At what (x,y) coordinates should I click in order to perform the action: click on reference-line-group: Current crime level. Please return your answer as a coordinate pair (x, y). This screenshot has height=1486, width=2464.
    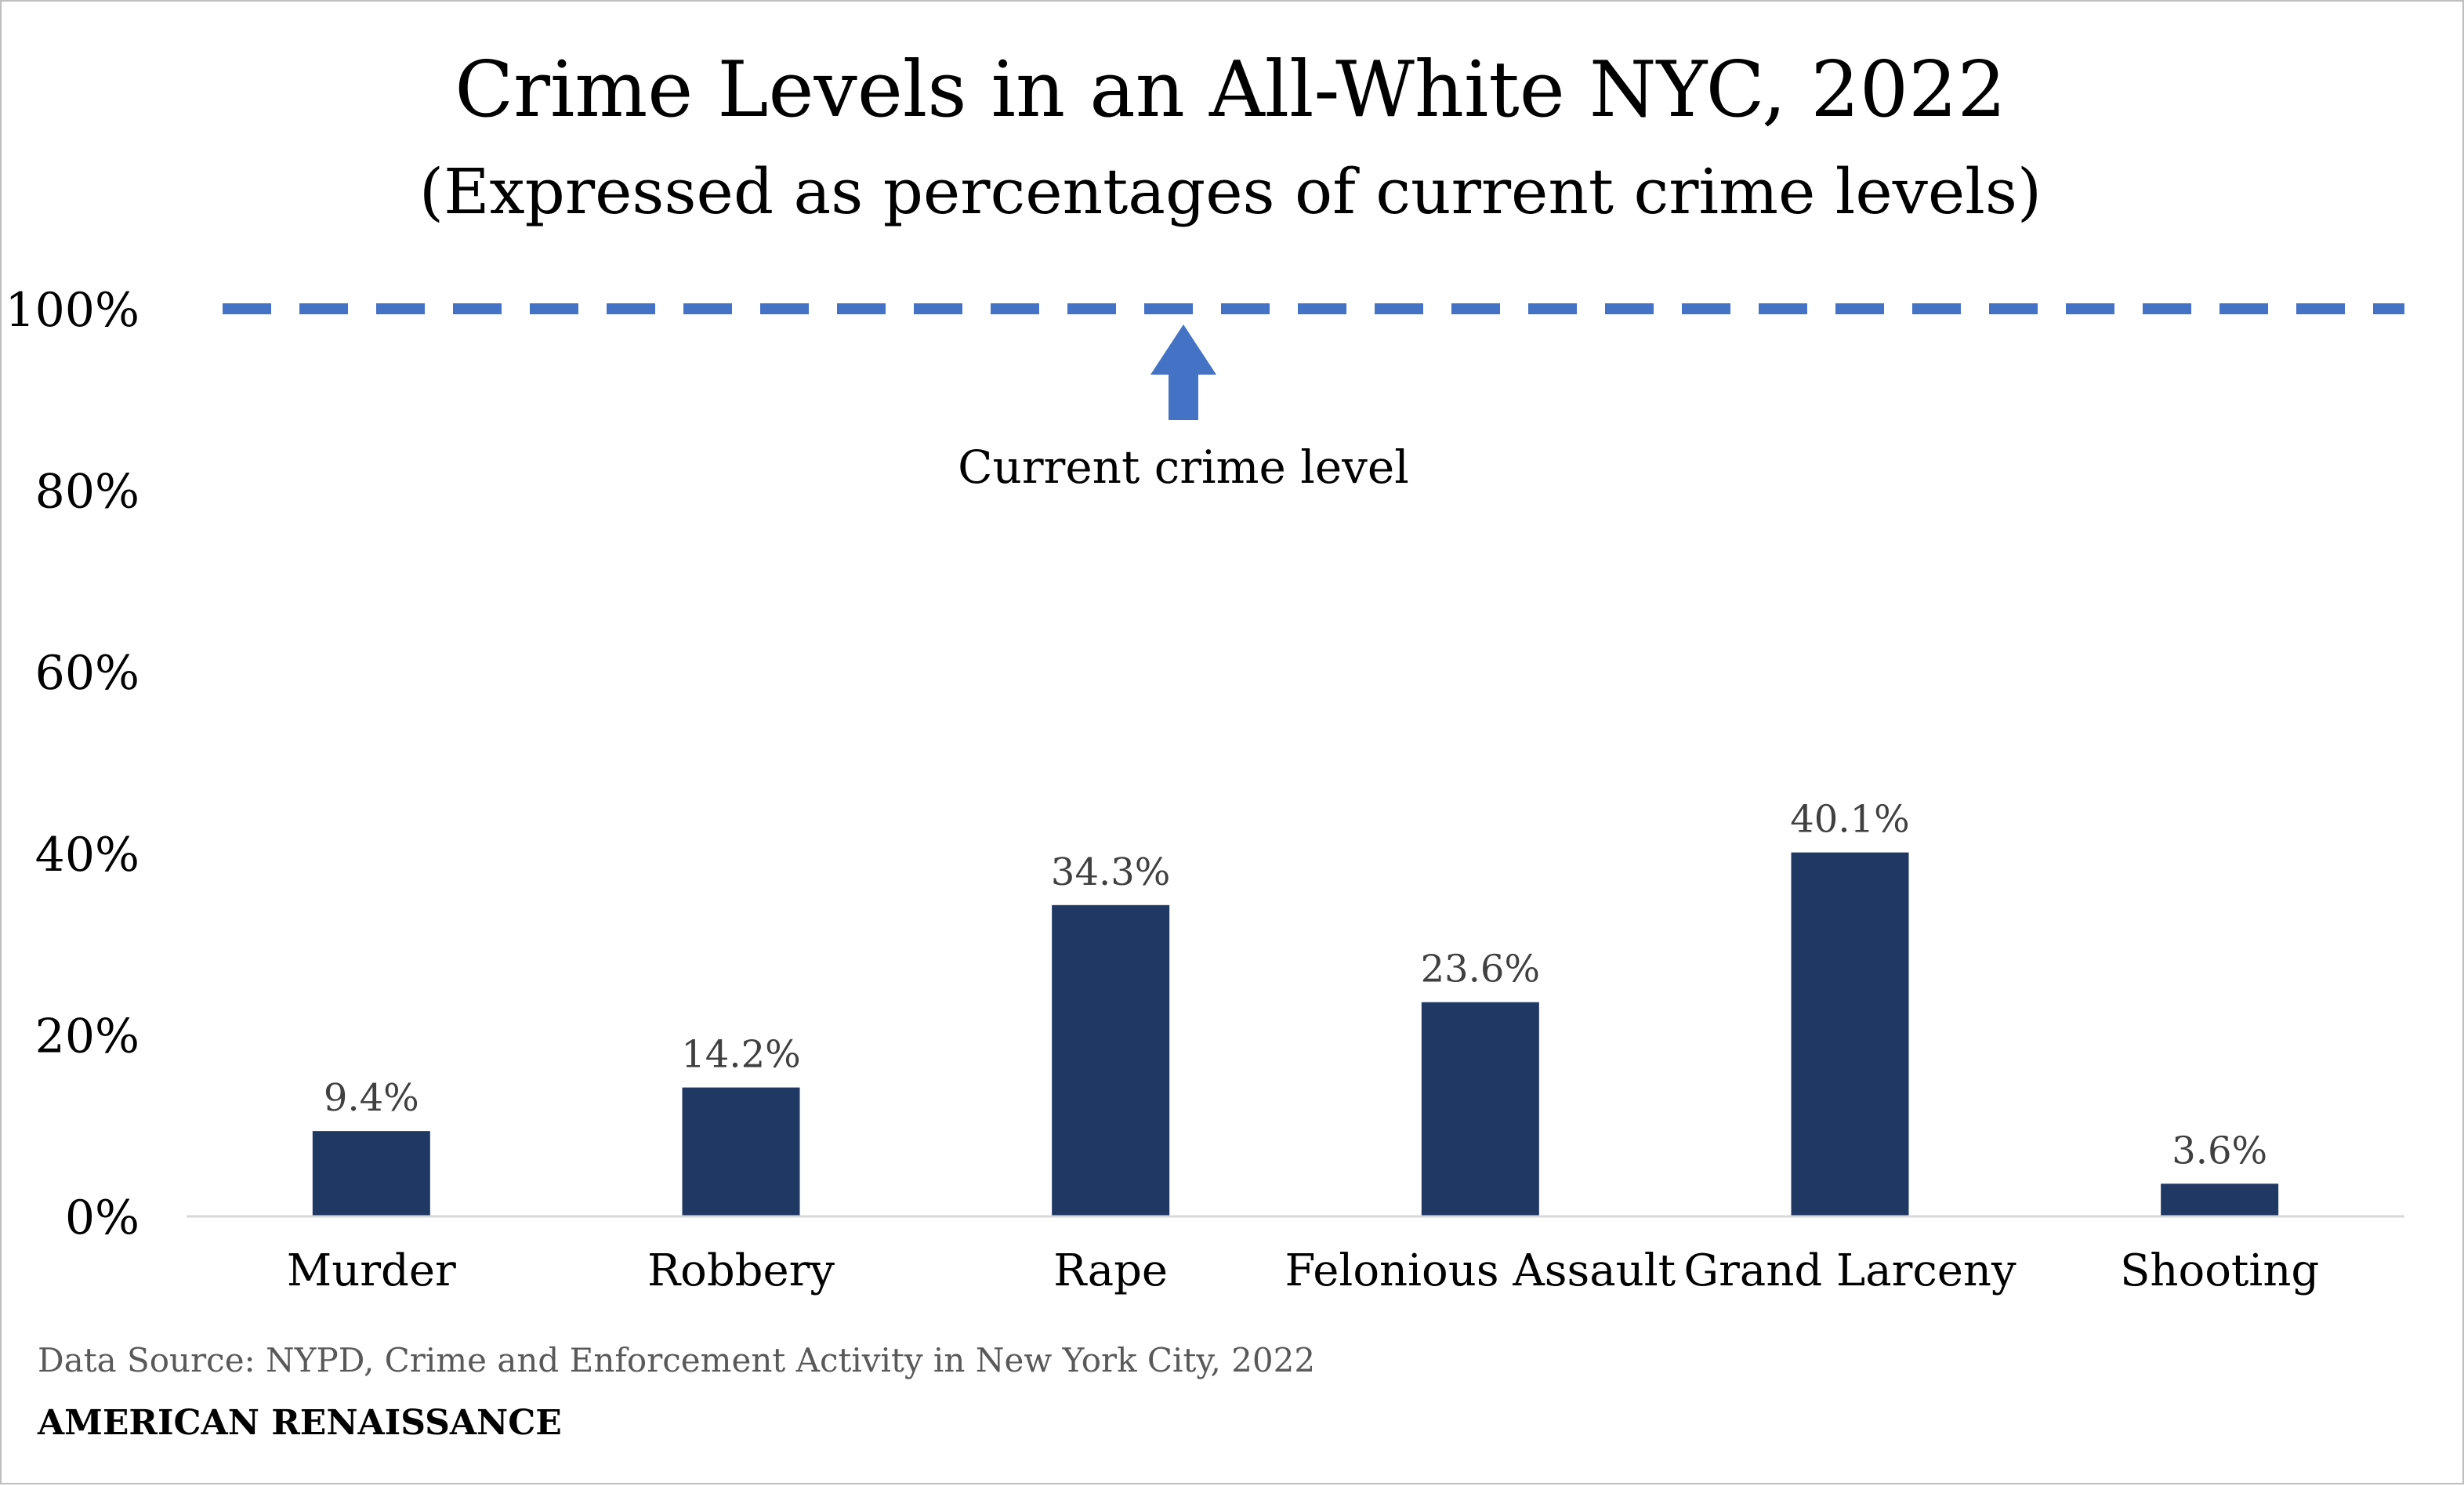
    Looking at the image, I should click on (1313, 399).